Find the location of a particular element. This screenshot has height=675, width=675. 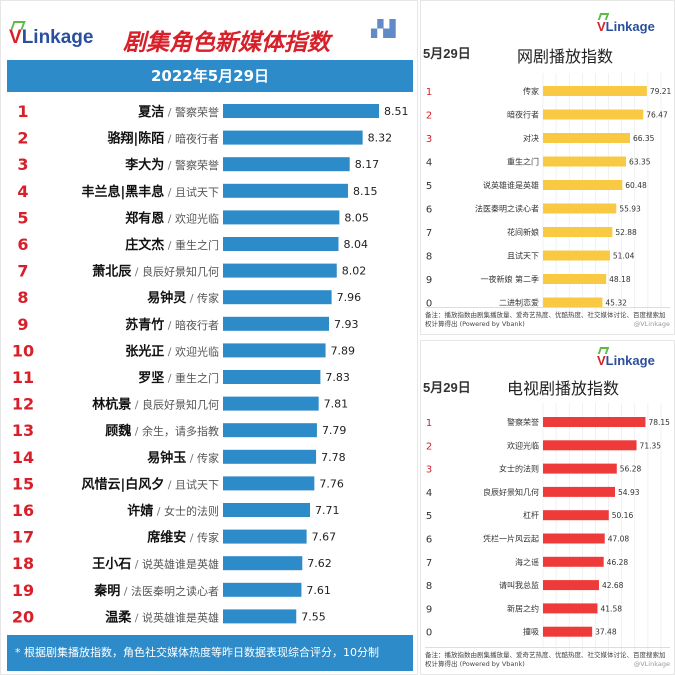

rank-number: 15 is located at coordinates (23, 483).